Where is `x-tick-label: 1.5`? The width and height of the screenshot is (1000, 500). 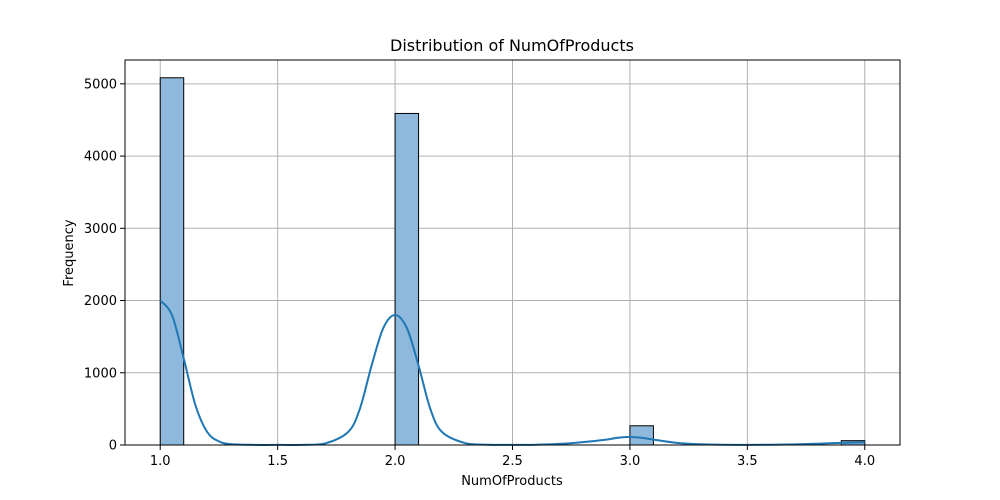
x-tick-label: 1.5 is located at coordinates (277, 461).